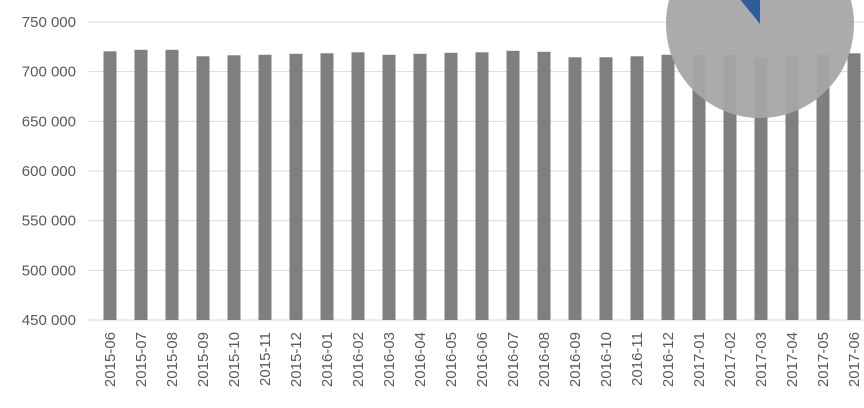 The image size is (864, 408). I want to click on y-tick-label: 500 000, so click(49, 270).